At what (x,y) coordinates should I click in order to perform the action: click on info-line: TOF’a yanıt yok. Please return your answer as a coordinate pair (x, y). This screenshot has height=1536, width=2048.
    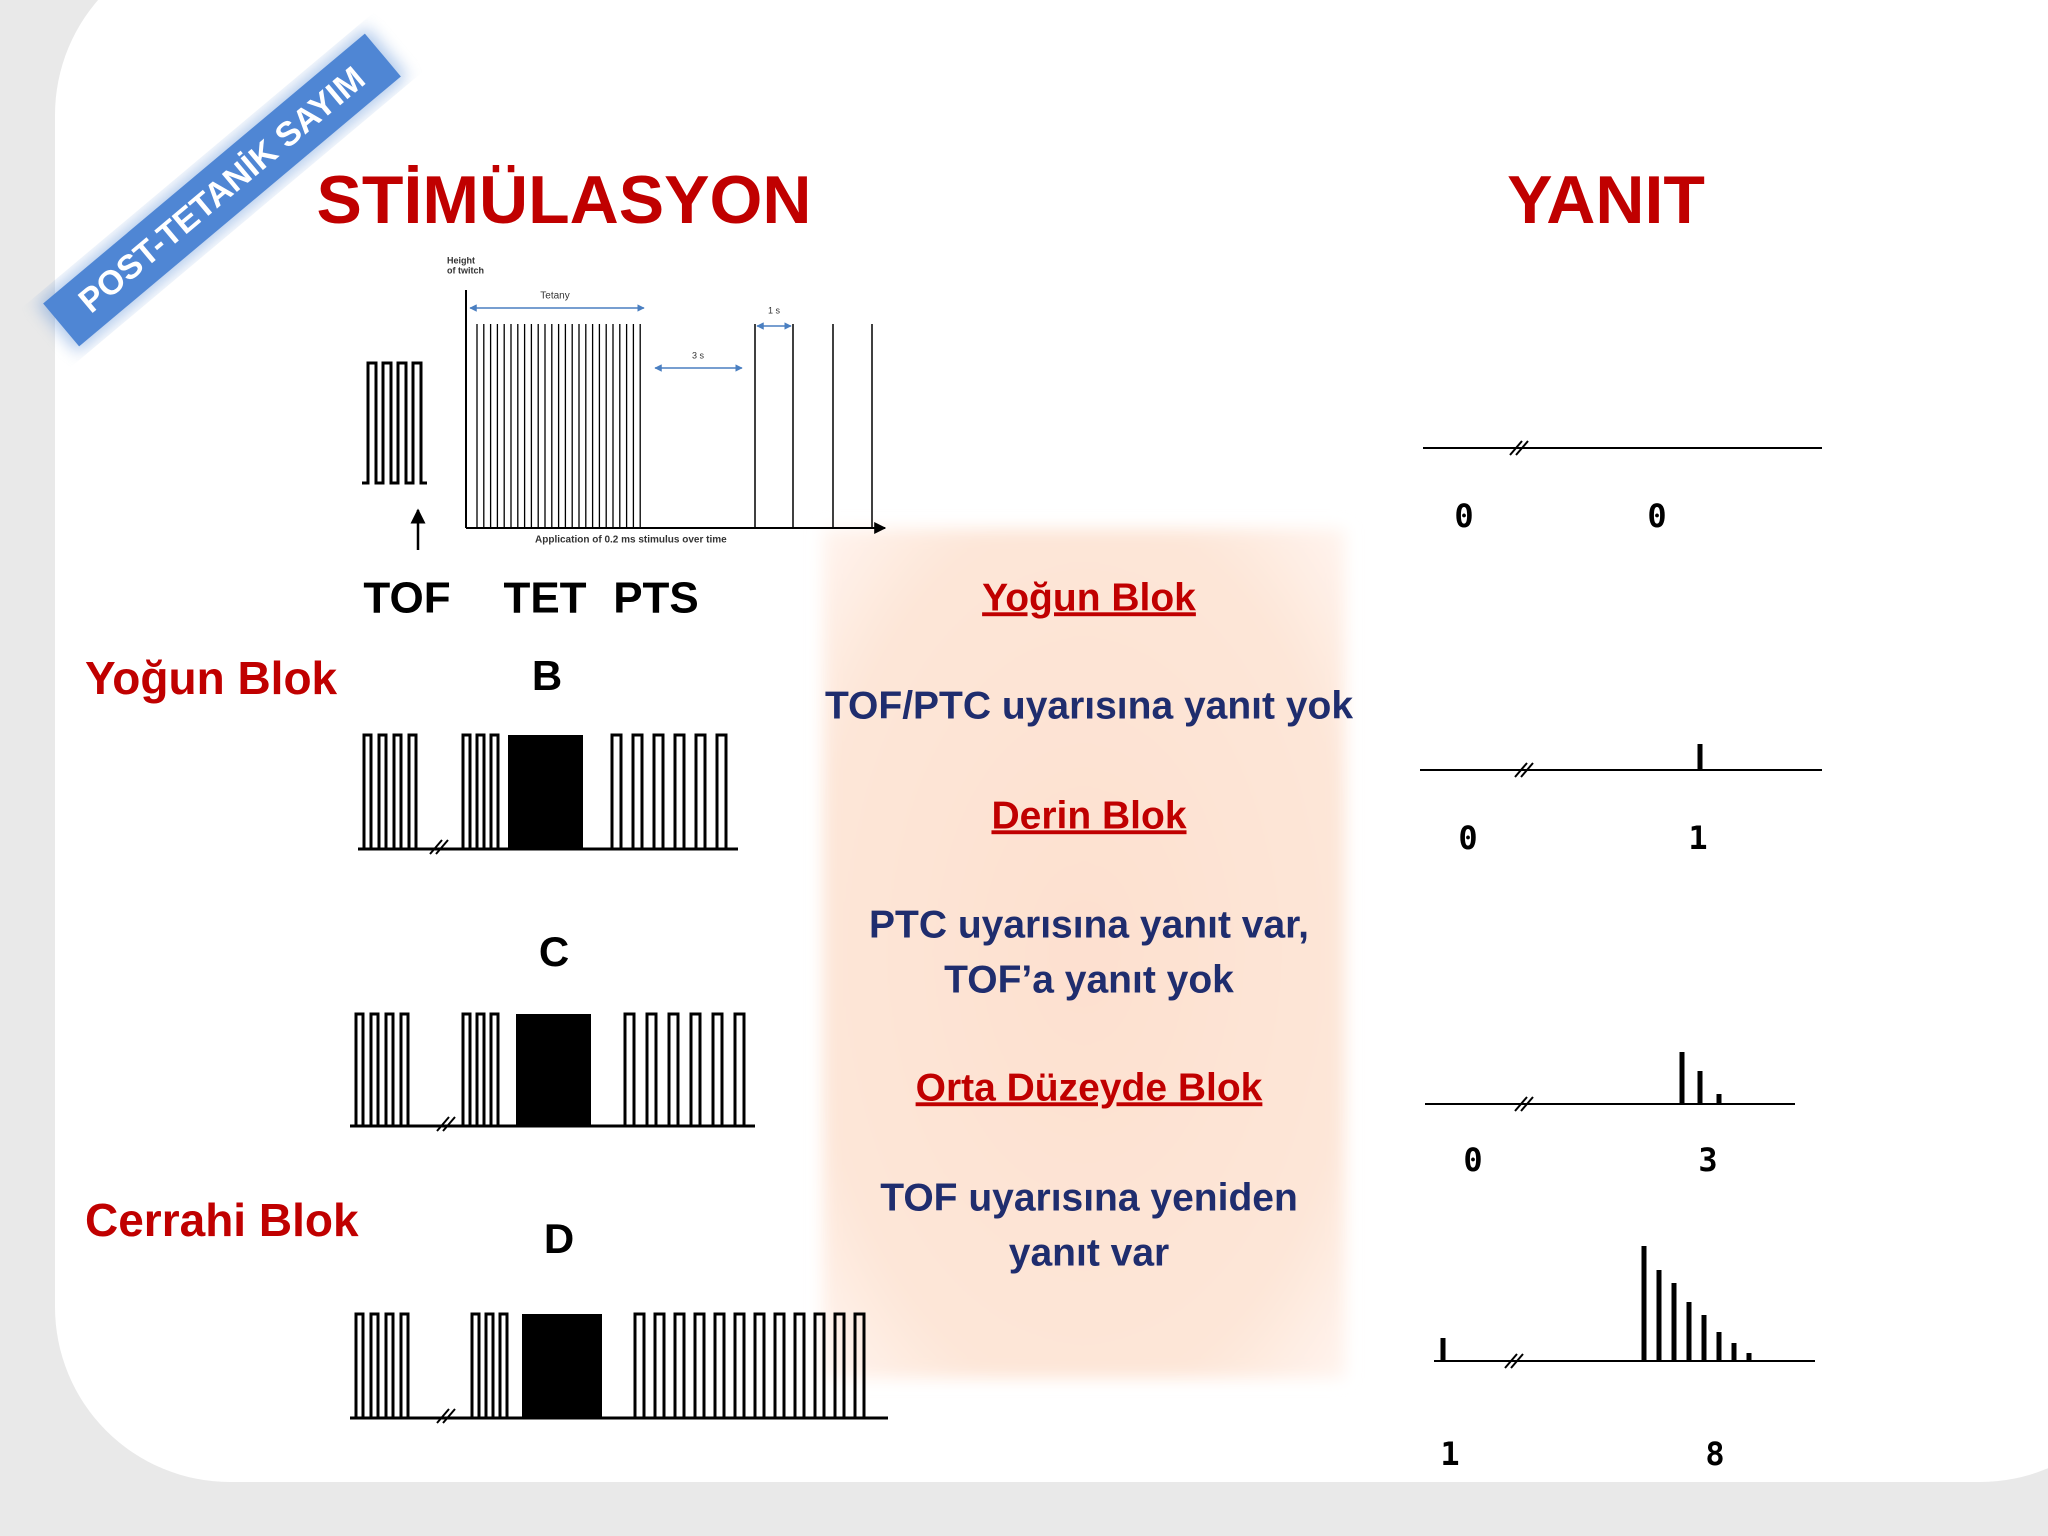
    Looking at the image, I should click on (1089, 979).